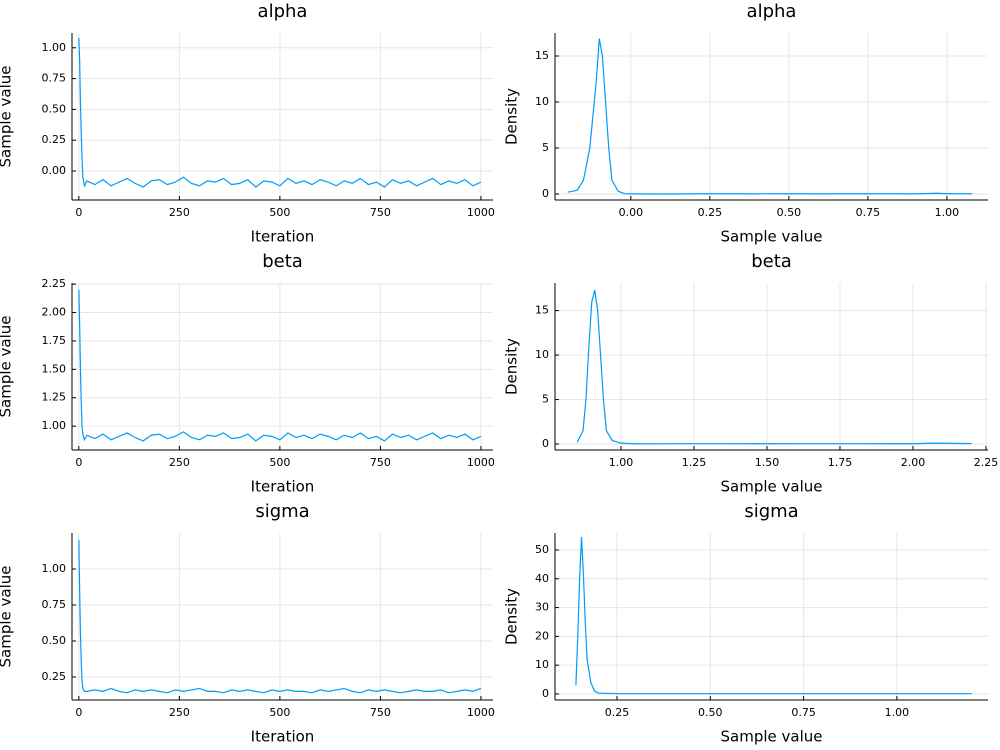 This screenshot has height=750, width=1000. Describe the element at coordinates (542, 549) in the screenshot. I see `y-tick-label: 50` at that location.